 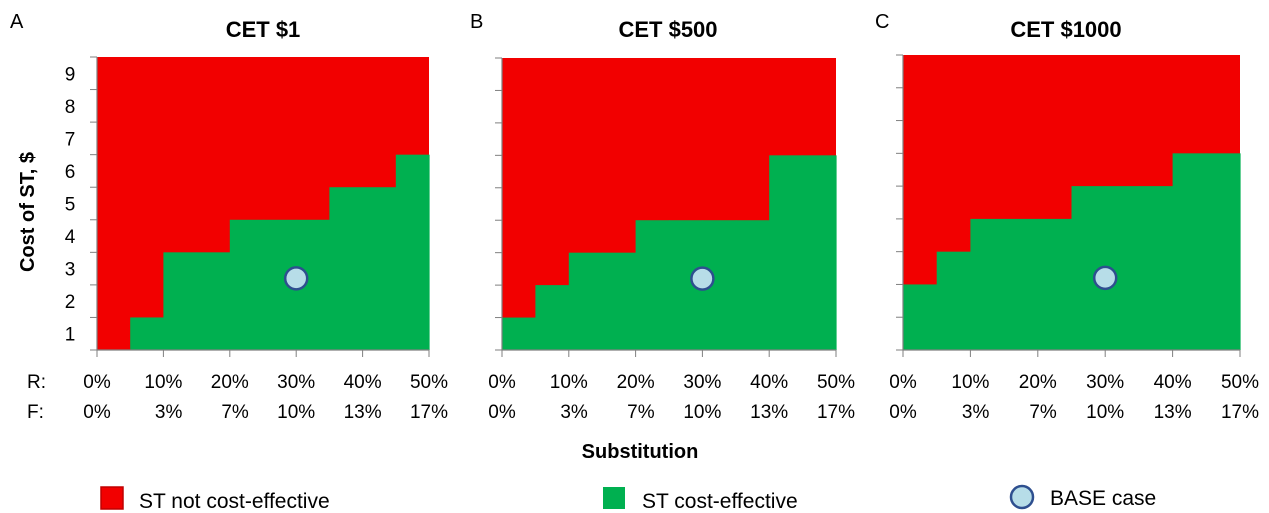 I want to click on panel-b-x-tick-label-r: 10%, so click(x=569, y=382).